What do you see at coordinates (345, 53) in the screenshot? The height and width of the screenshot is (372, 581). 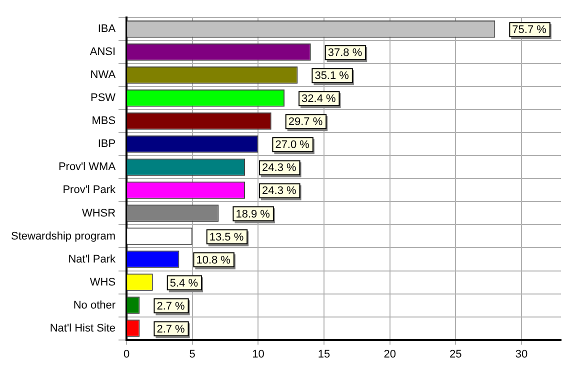 I see `annotation: 37.8 %` at bounding box center [345, 53].